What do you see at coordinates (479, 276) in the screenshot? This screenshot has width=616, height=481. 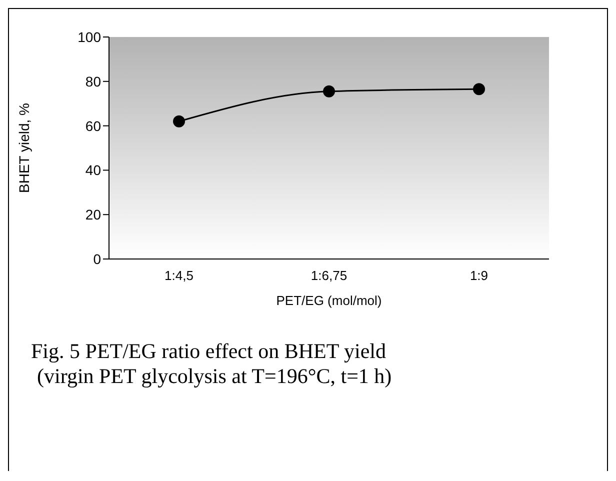 I see `x-tick-label: 1:9` at bounding box center [479, 276].